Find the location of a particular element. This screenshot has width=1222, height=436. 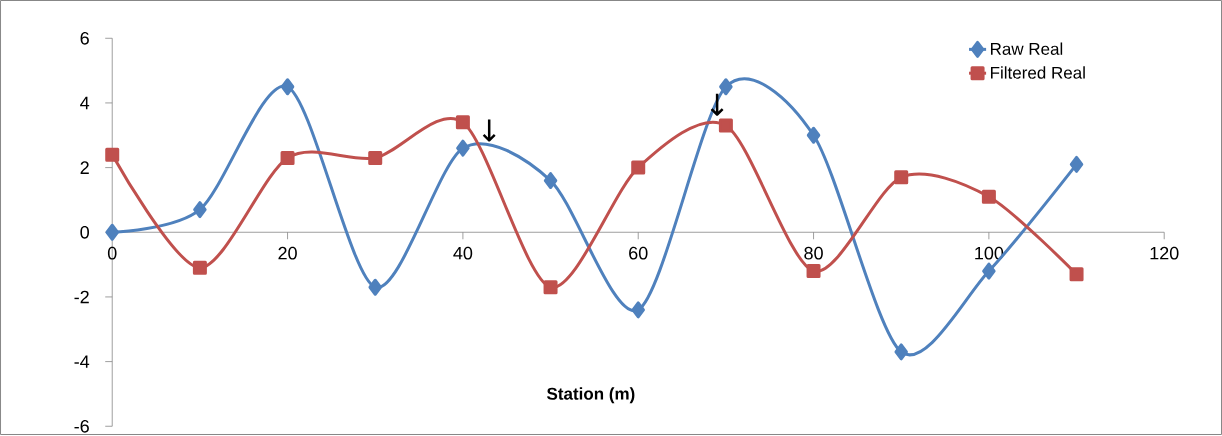

x-tick-label: 40 is located at coordinates (463, 253).